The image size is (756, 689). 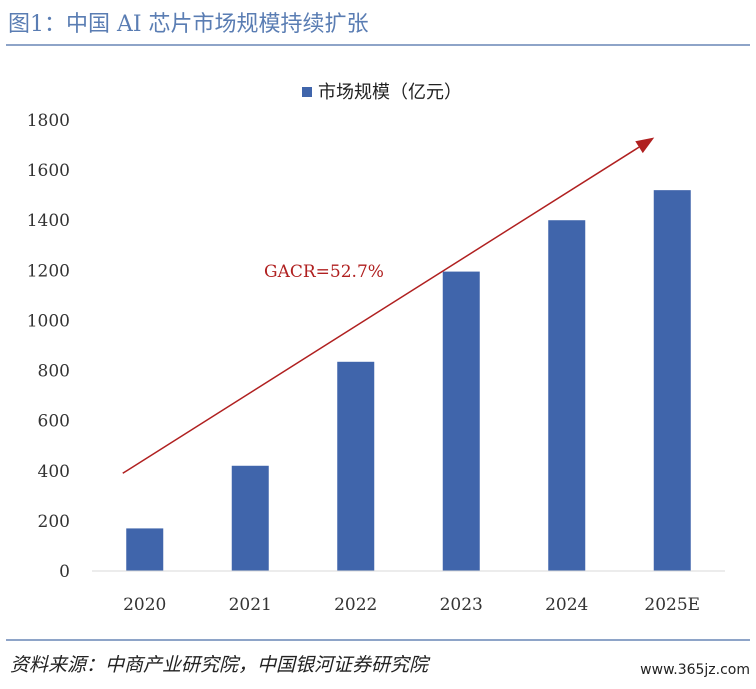 I want to click on x-tick-label: 2021, so click(x=250, y=605).